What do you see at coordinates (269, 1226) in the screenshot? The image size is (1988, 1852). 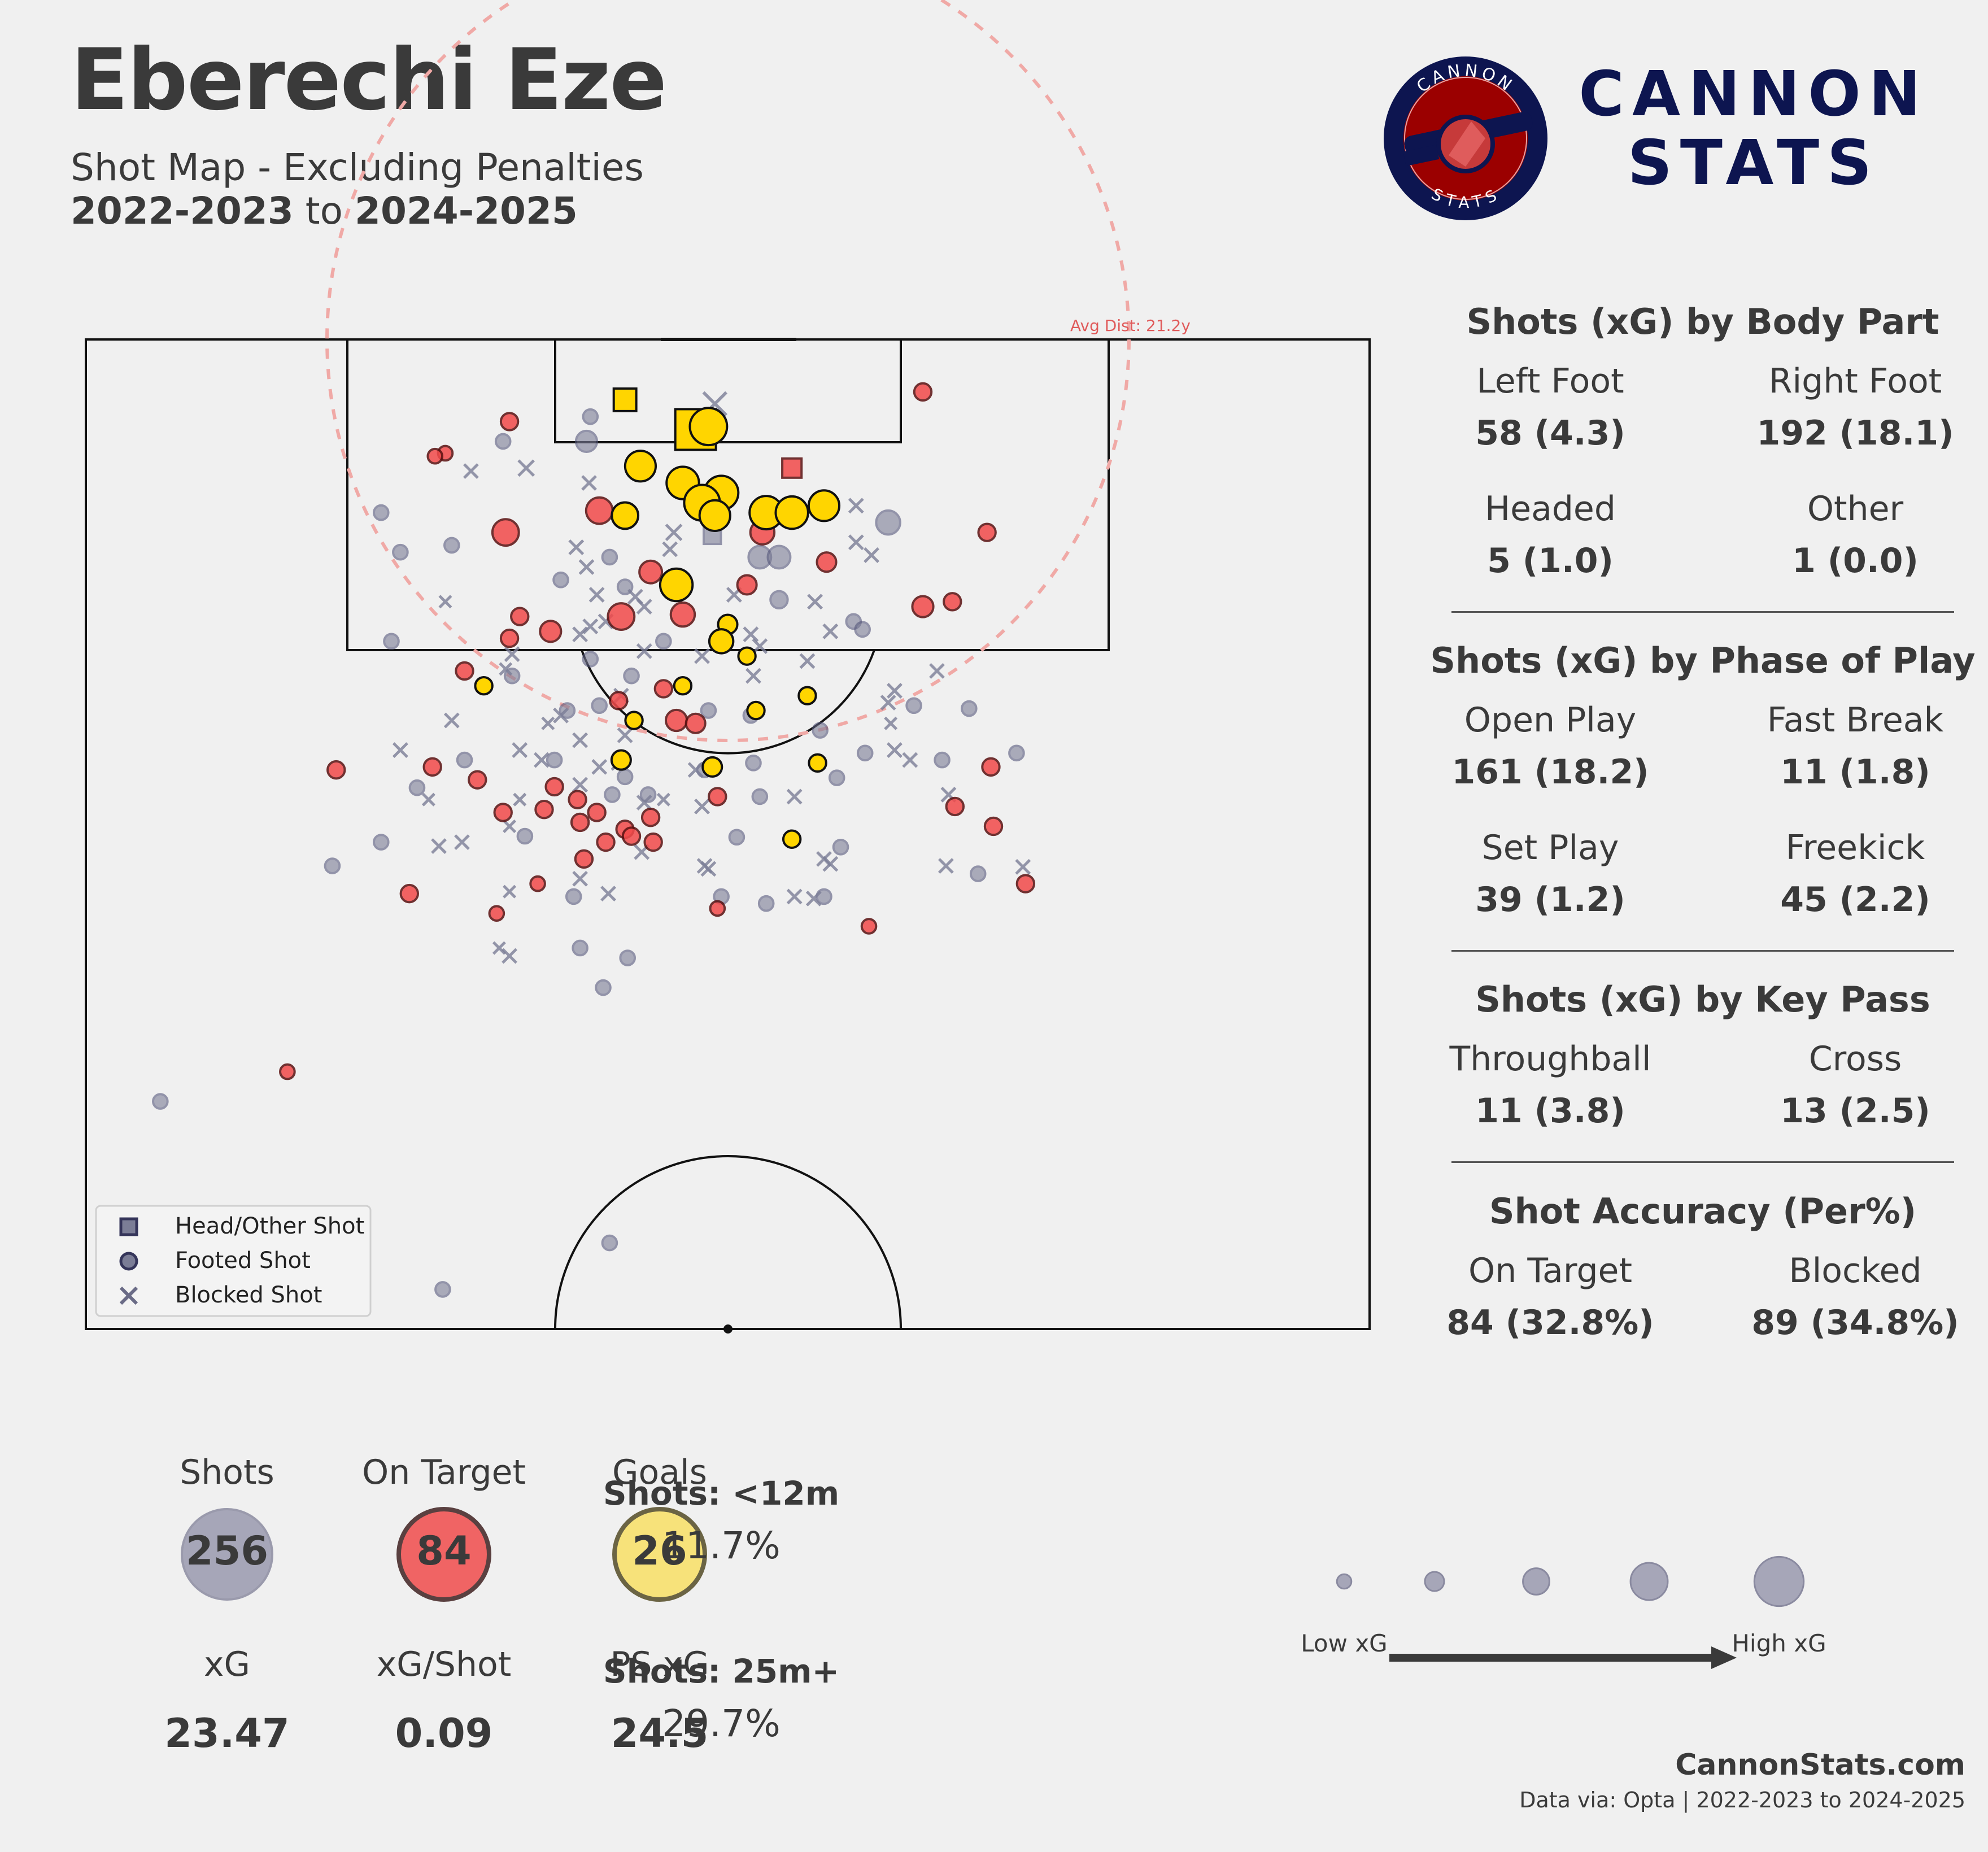 I see `legend-head: Head/Other Shot` at bounding box center [269, 1226].